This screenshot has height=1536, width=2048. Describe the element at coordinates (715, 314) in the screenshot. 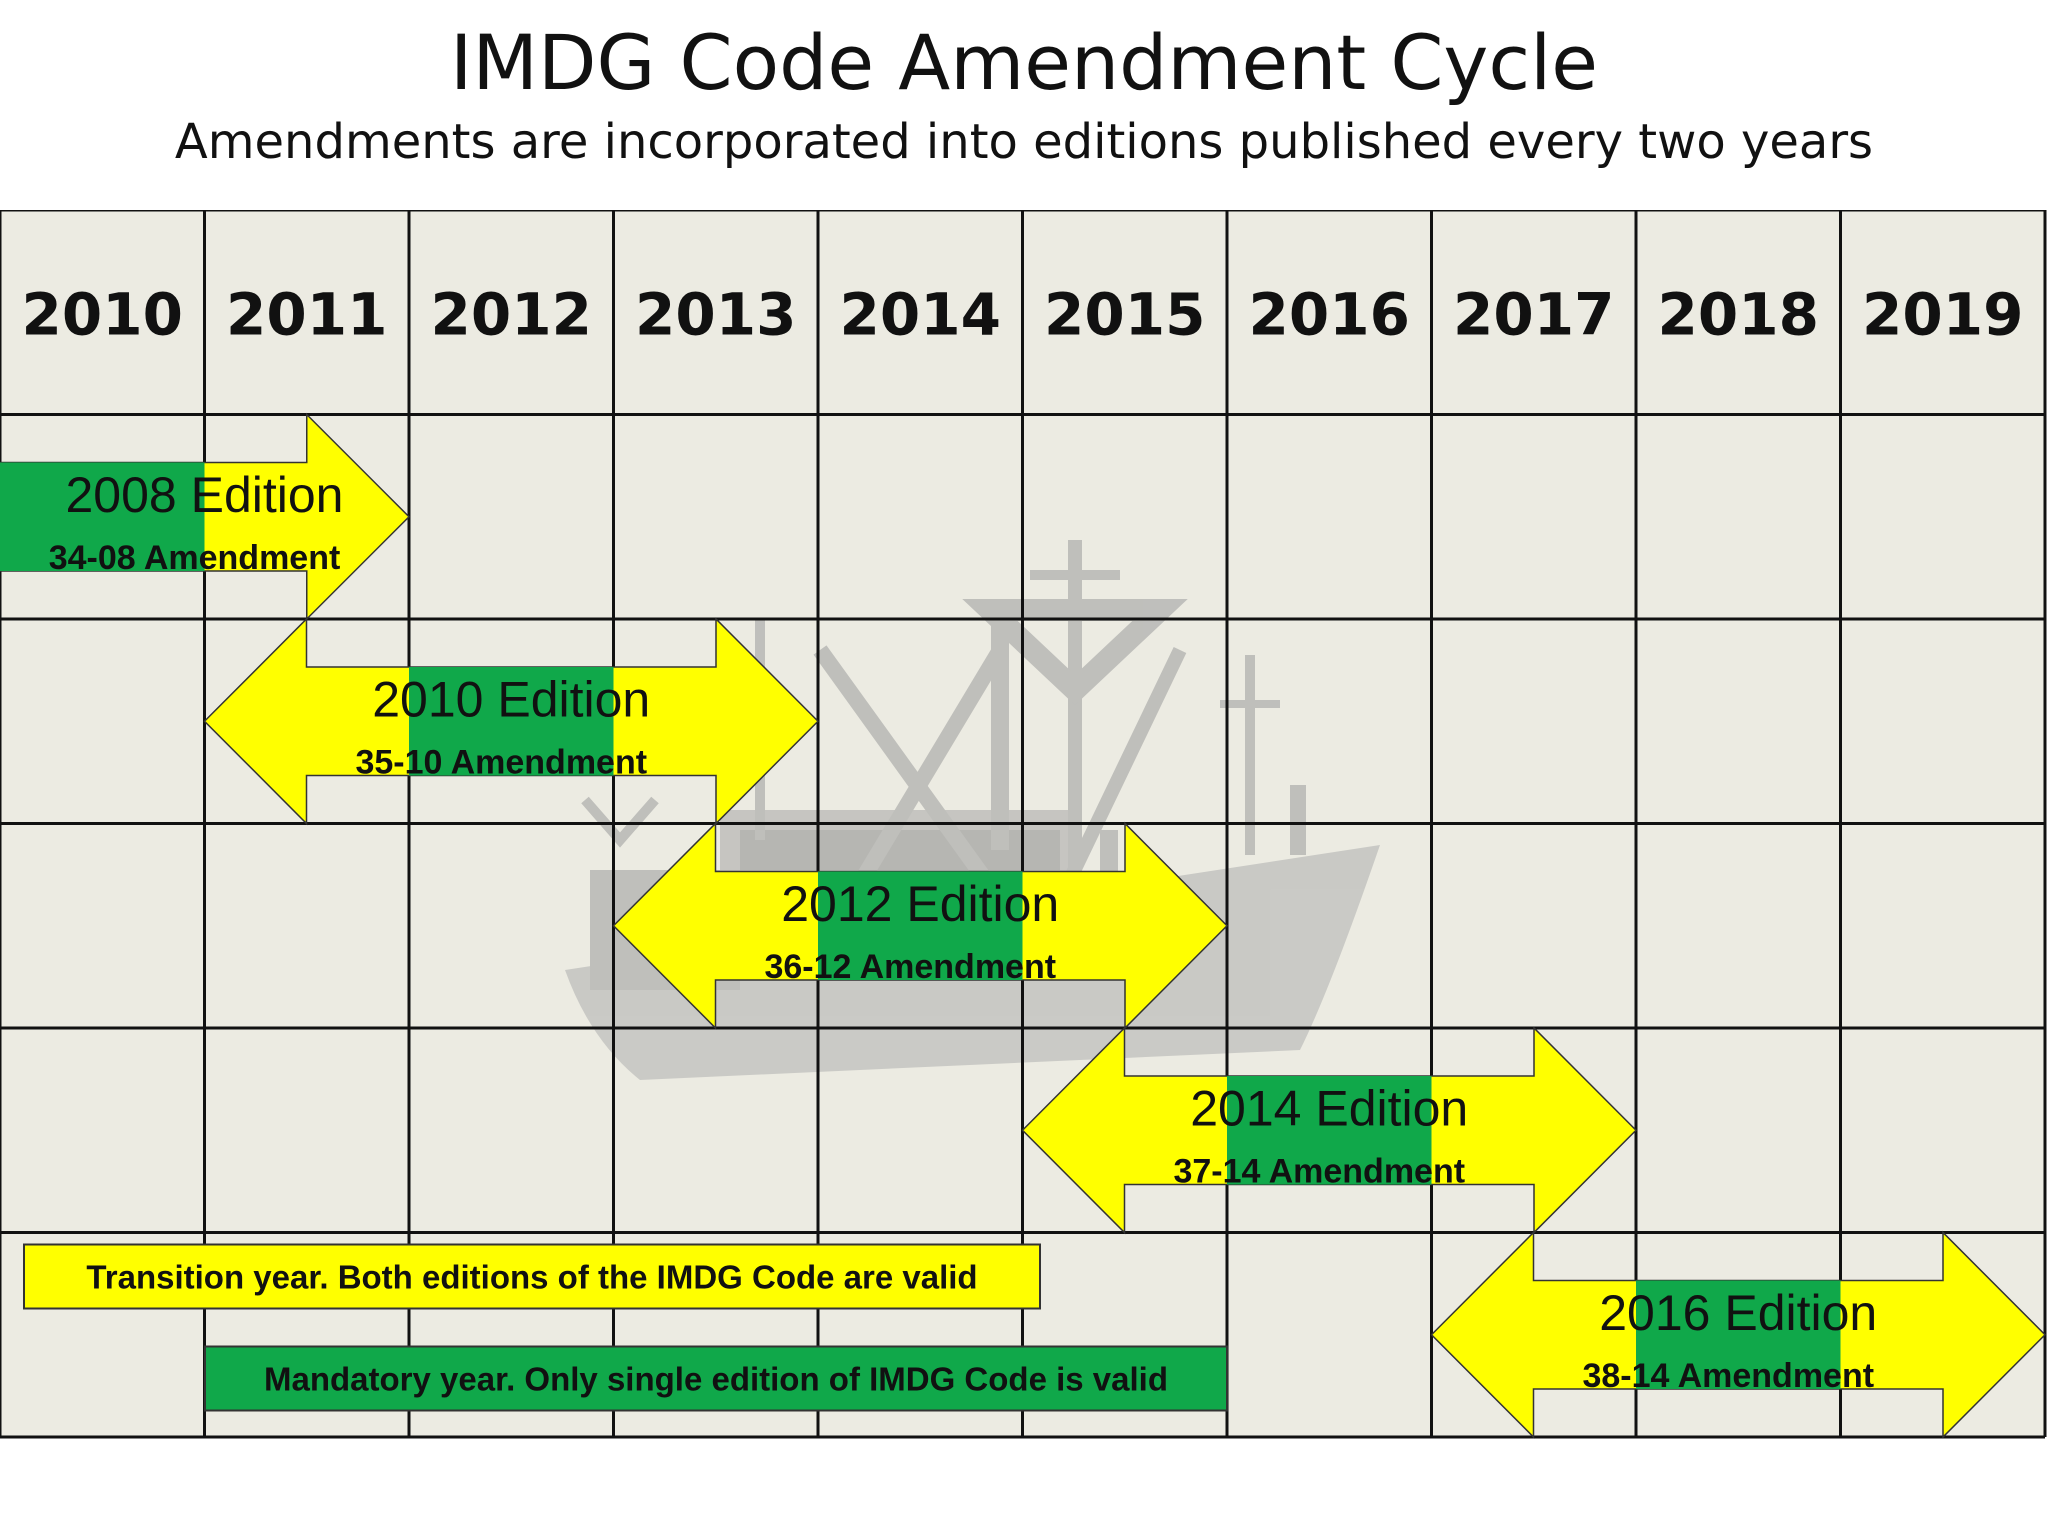

I see `year-label-2013: 2013` at that location.